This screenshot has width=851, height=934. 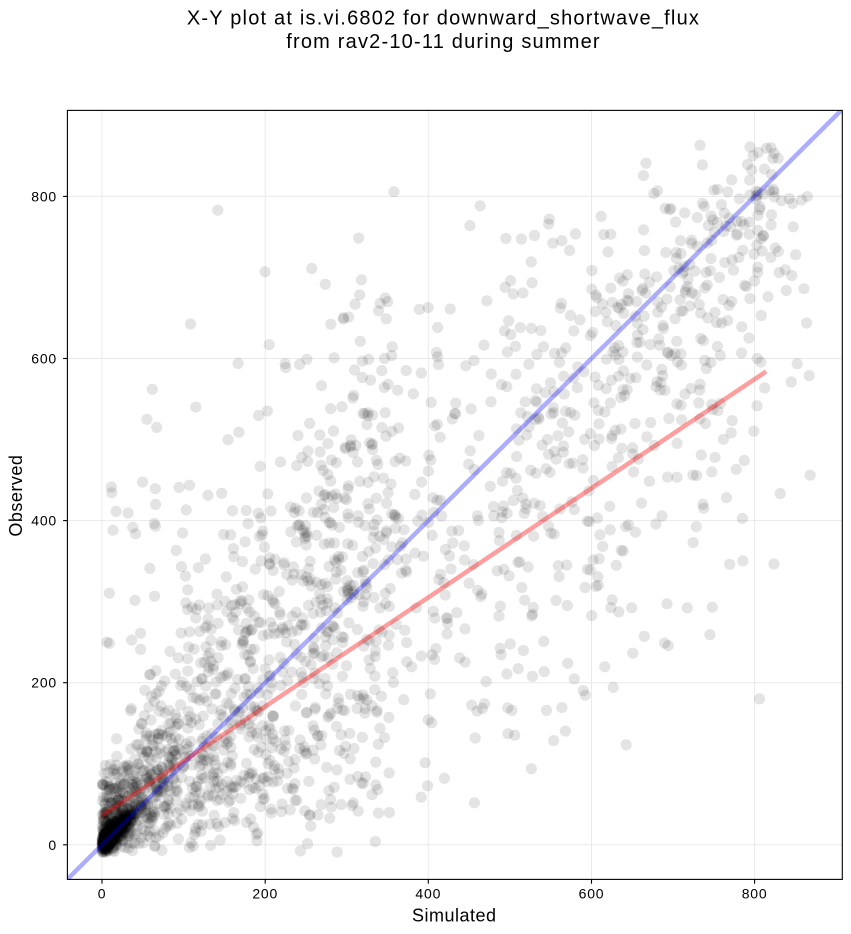 I want to click on svg-text: Observed, so click(x=16, y=496).